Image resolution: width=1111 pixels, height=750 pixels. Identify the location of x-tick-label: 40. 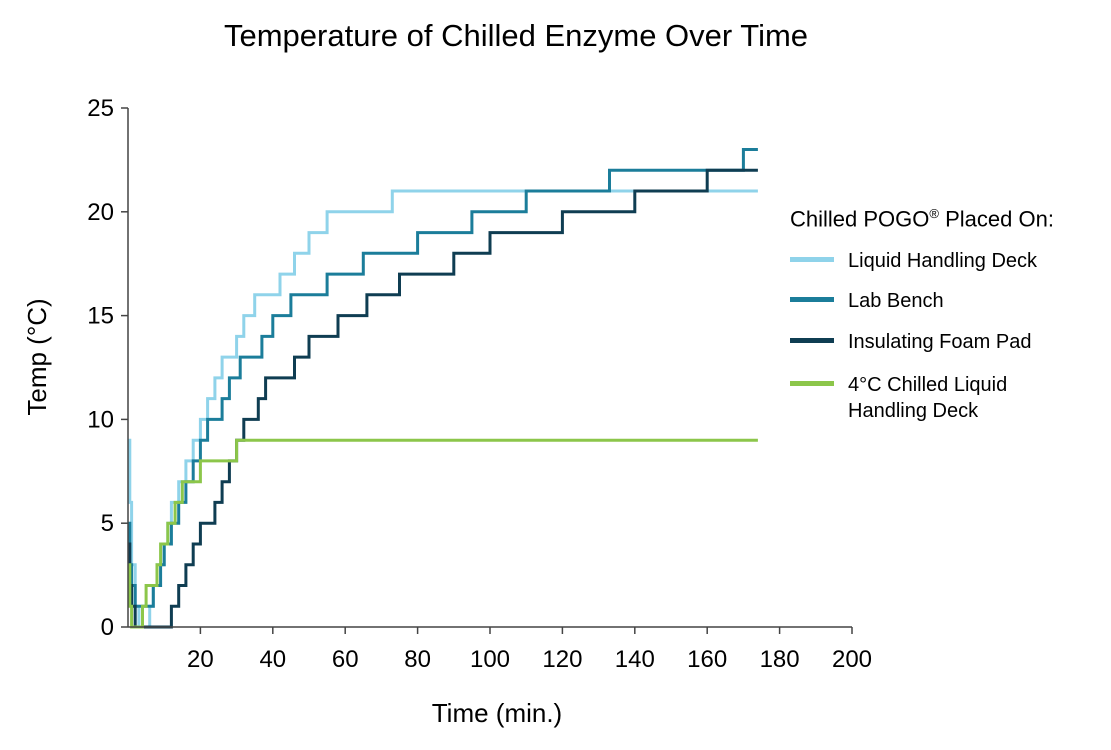
(272, 659).